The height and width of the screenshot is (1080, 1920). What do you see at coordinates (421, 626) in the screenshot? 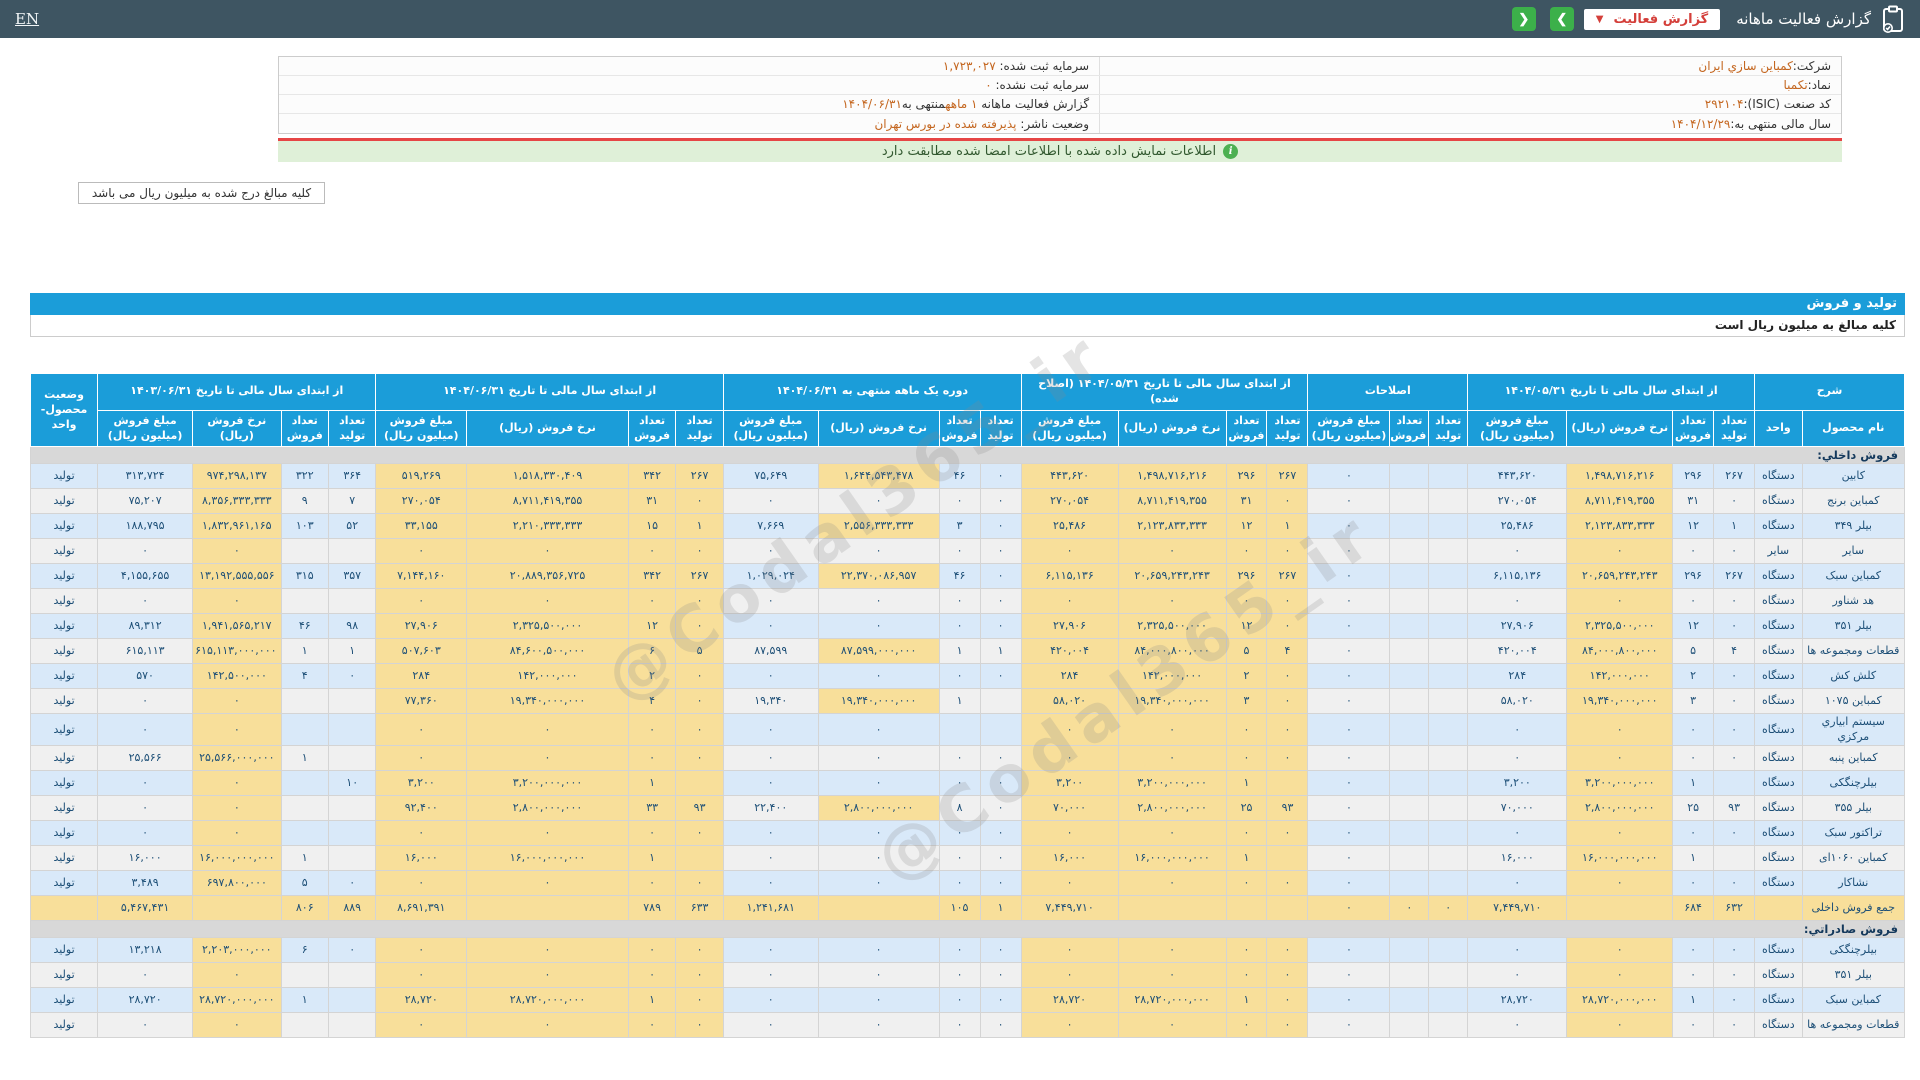
I see `value-cell-e: ۲۷,۹۰۶` at bounding box center [421, 626].